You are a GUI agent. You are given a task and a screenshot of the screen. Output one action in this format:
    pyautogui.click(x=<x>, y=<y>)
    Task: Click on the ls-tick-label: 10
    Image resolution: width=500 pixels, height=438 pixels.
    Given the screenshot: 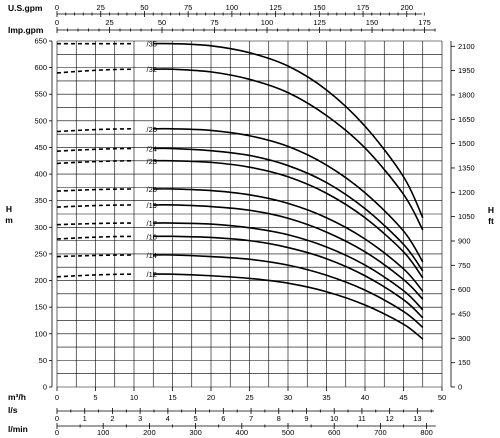 What is the action you would take?
    pyautogui.click(x=334, y=418)
    